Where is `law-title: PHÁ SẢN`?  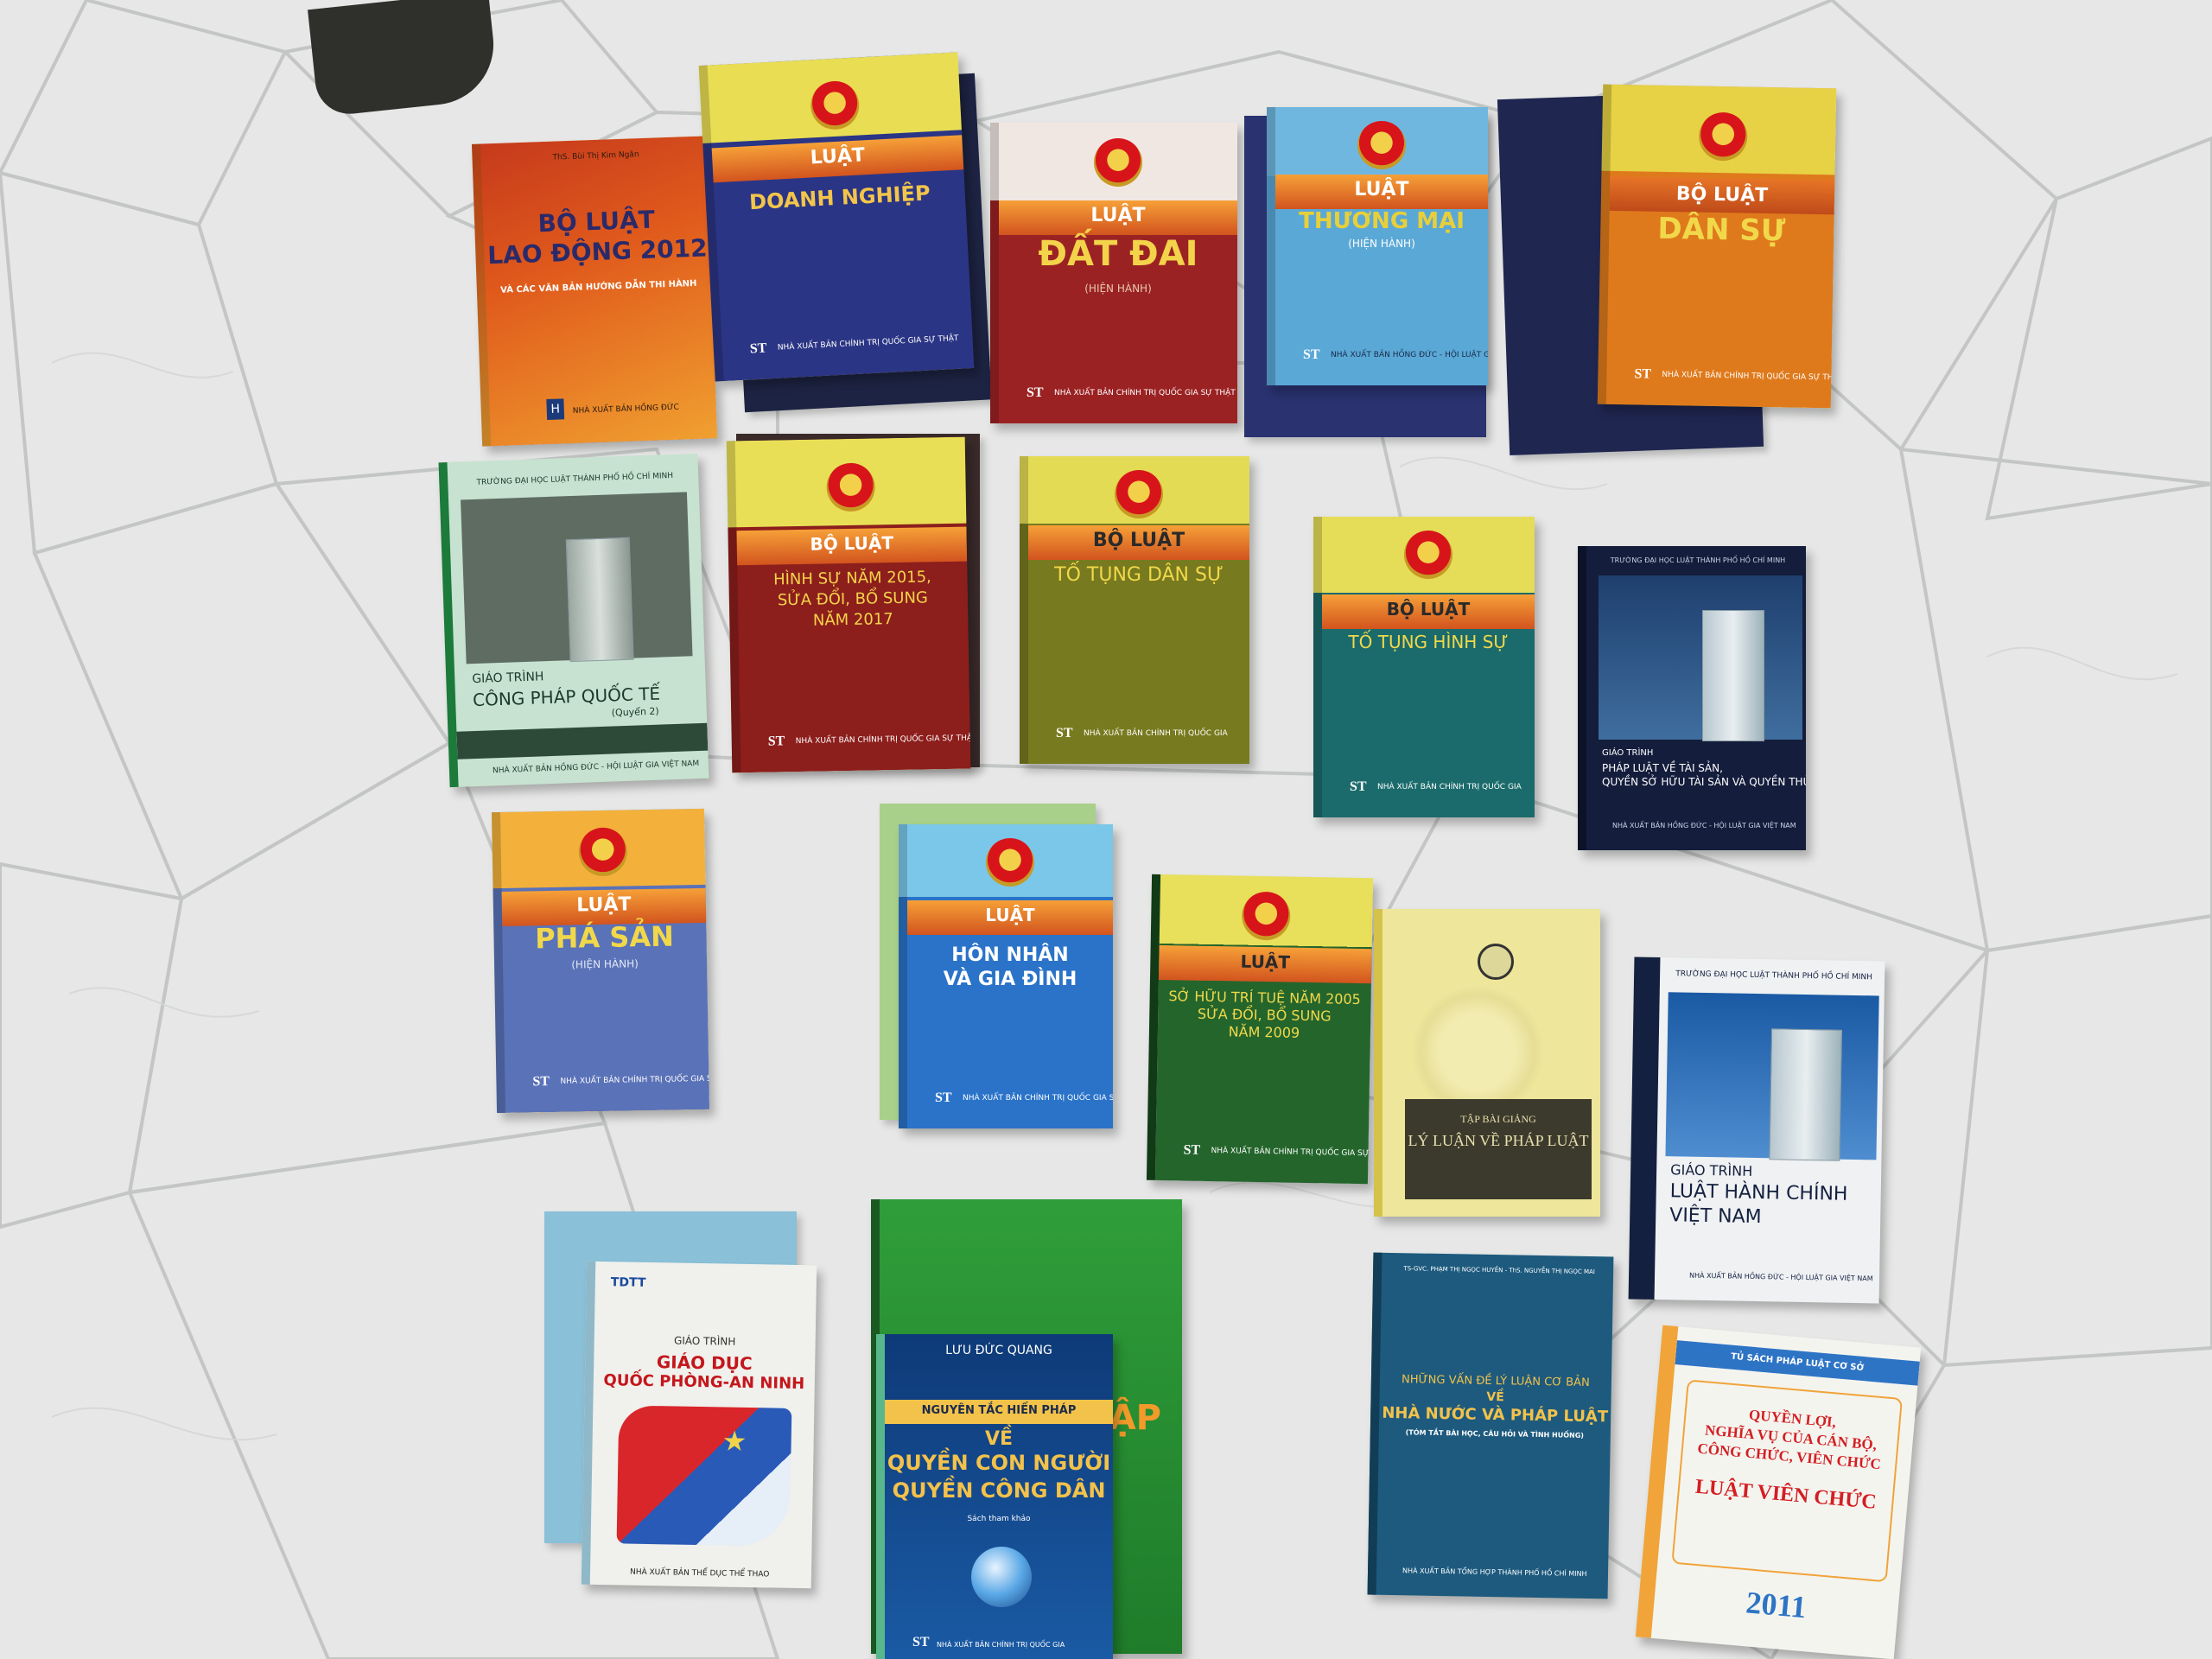 law-title: PHÁ SẢN is located at coordinates (604, 937).